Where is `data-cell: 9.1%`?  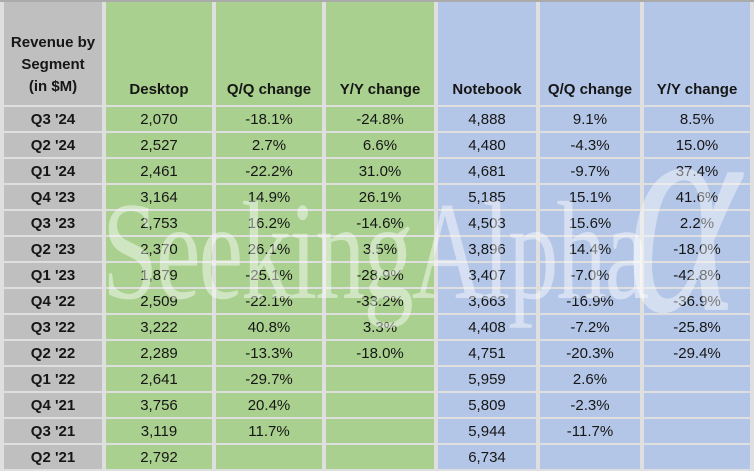
data-cell: 9.1% is located at coordinates (590, 119).